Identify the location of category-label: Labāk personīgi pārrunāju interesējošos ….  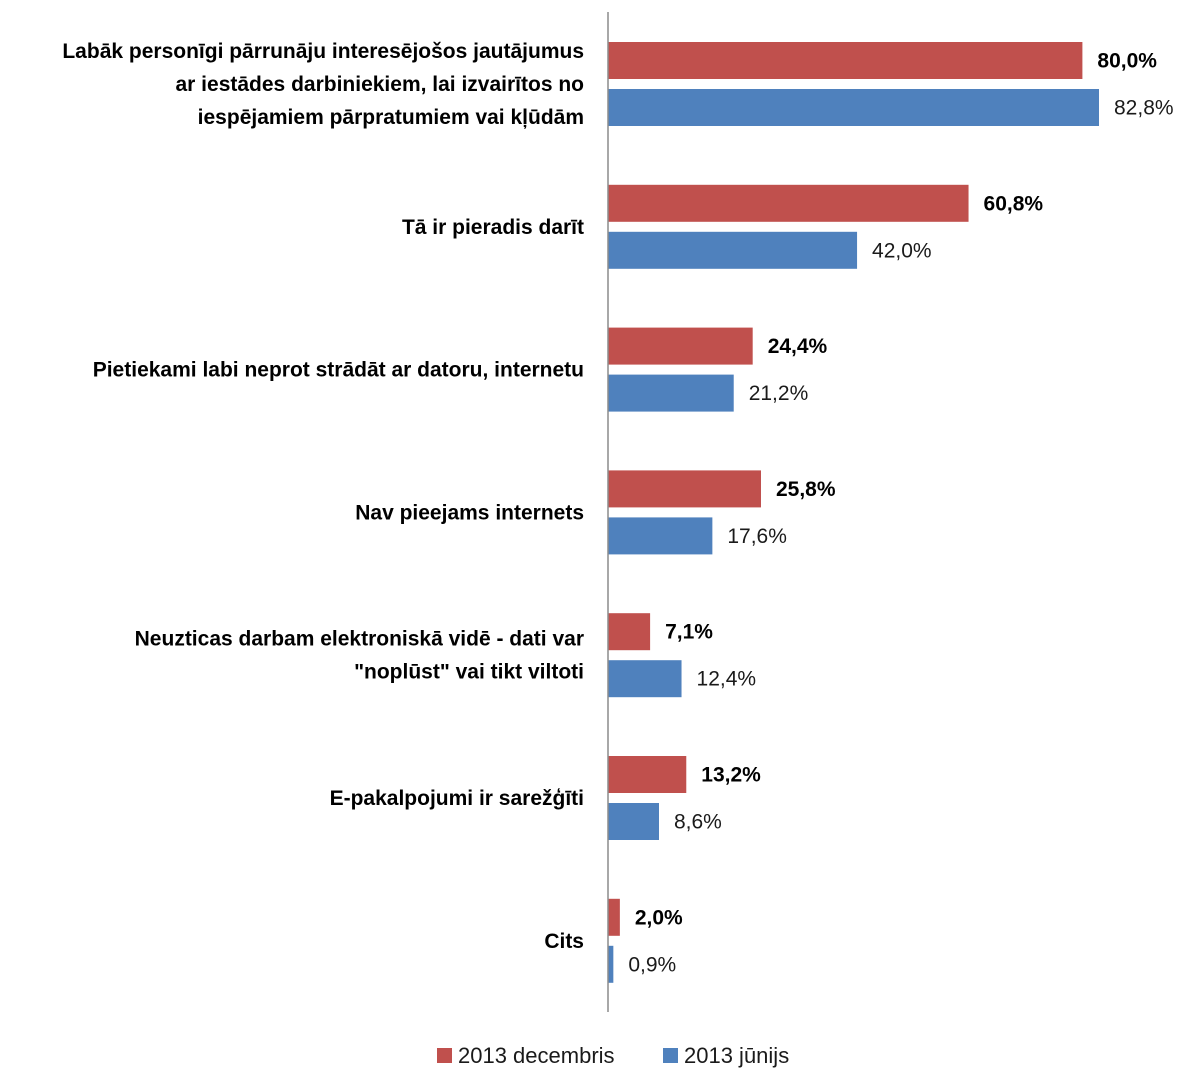
(323, 84).